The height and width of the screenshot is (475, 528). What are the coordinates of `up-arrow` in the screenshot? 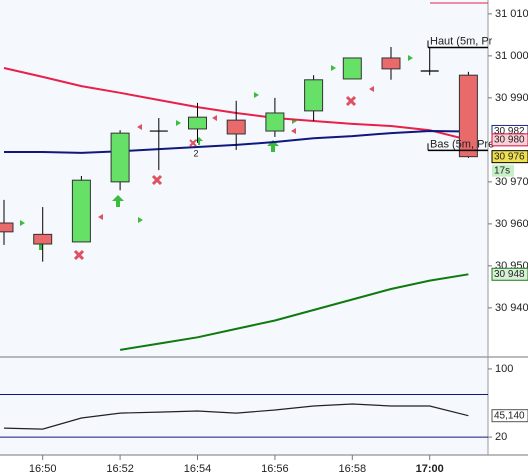 It's located at (118, 201).